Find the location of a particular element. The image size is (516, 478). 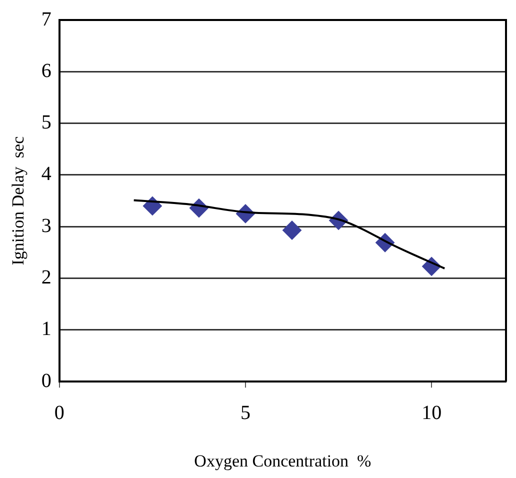

y-tick-label: 4 is located at coordinates (46, 174).